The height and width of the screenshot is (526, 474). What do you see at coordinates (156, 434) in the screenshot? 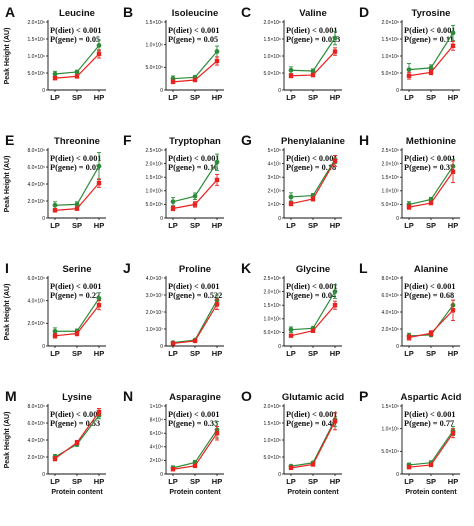
I see `y-tick-label: 6×10⁴` at bounding box center [156, 434].